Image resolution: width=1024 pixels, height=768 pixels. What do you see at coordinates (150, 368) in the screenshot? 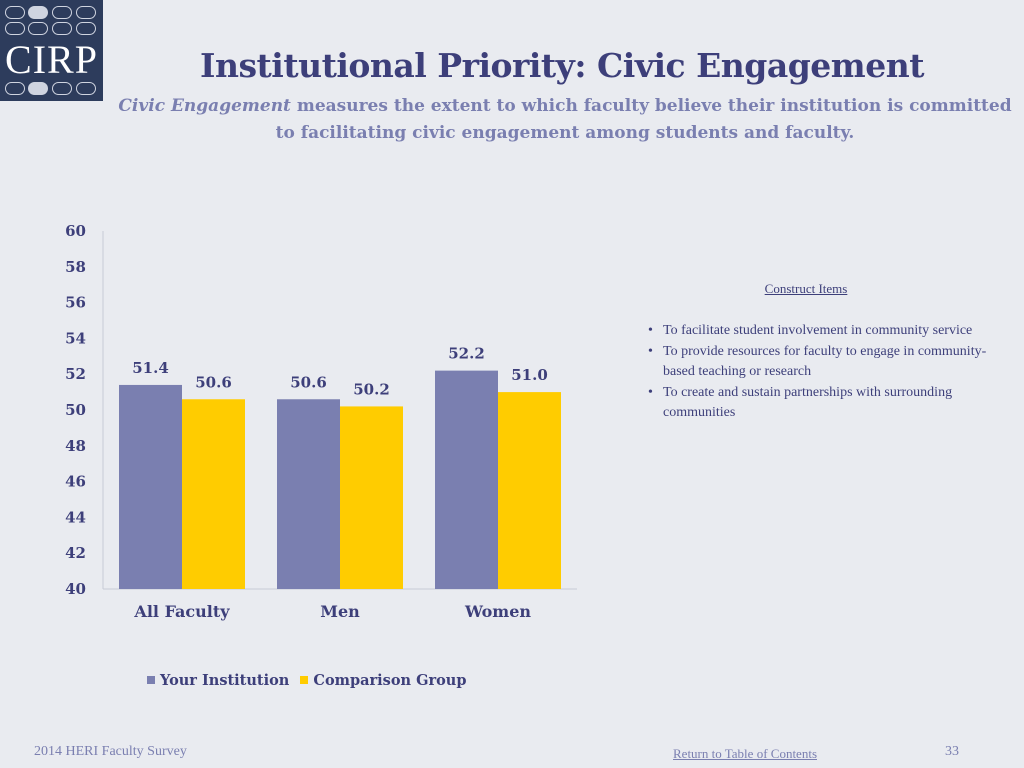
I see `data-label: 51.4` at bounding box center [150, 368].